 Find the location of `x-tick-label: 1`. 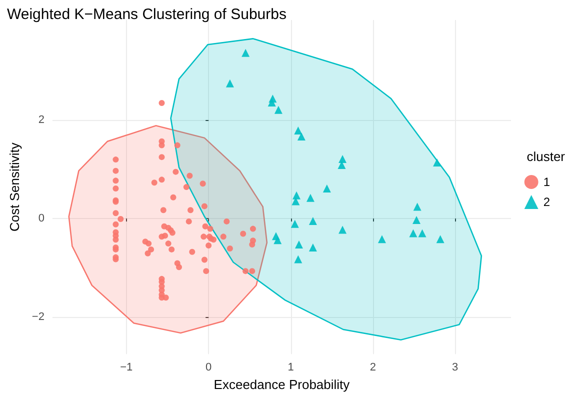

x-tick-label: 1 is located at coordinates (291, 368).